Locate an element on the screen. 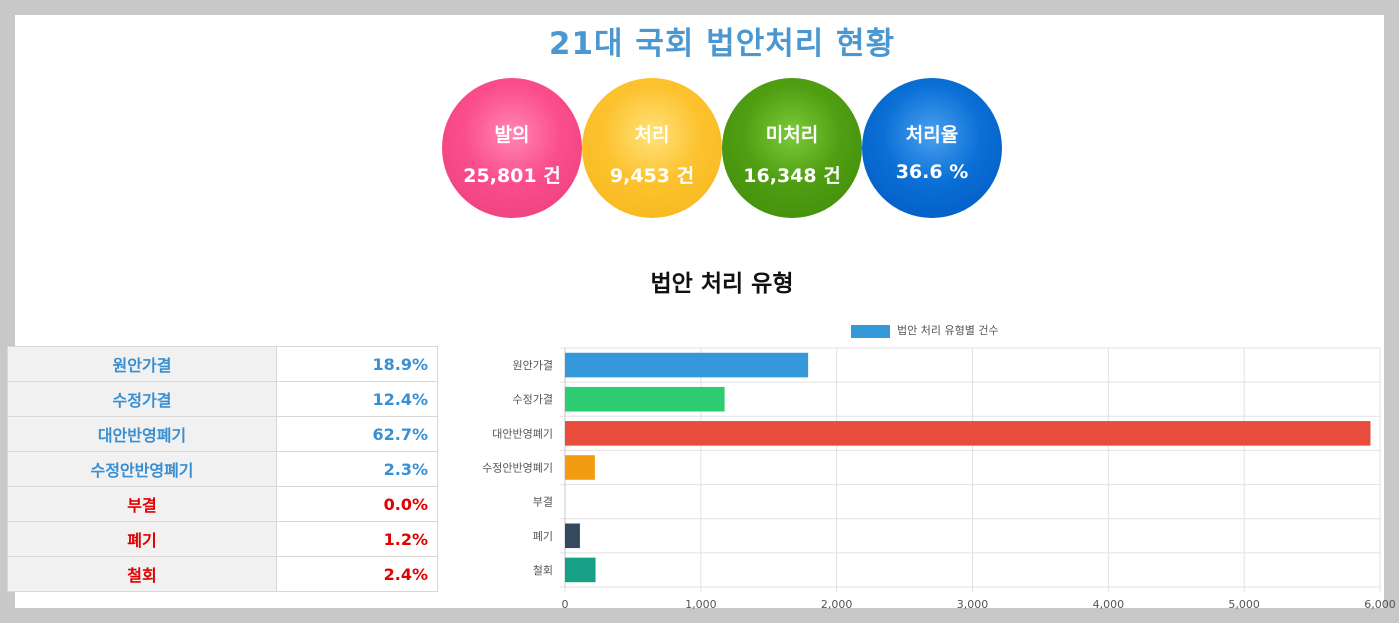 The width and height of the screenshot is (1399, 623). table-row: 수정가결 12.4% is located at coordinates (222, 399).